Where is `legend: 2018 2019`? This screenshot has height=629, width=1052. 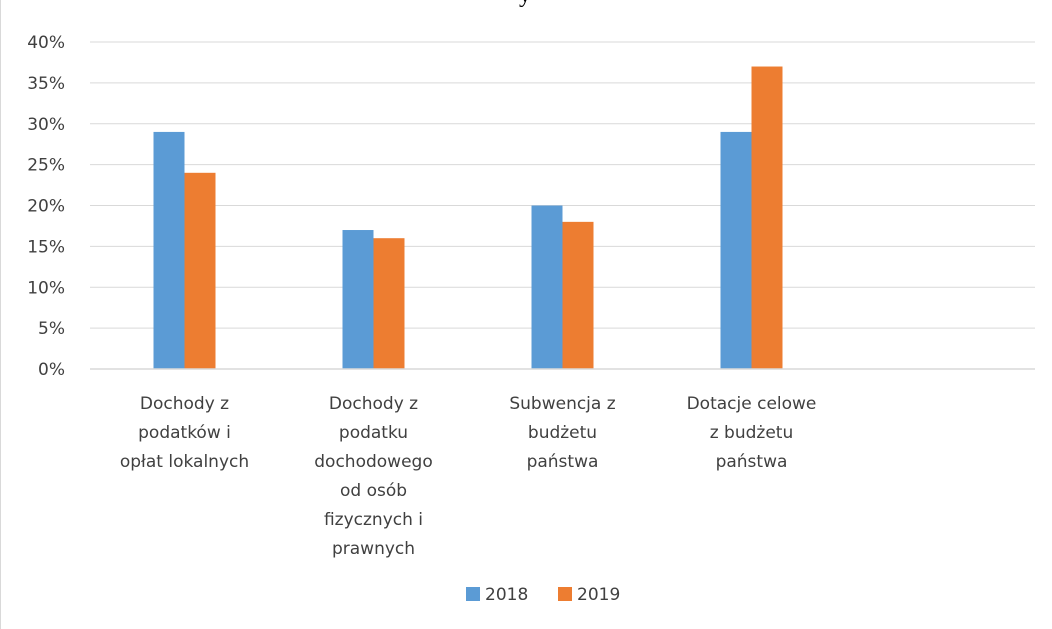
legend: 2018 2019 is located at coordinates (543, 595).